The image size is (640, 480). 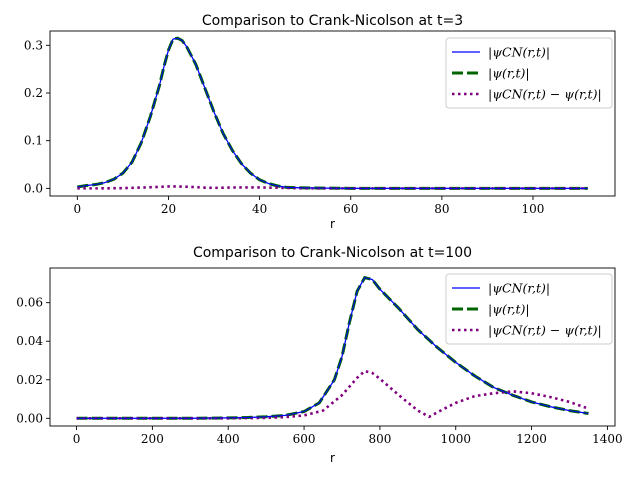 What do you see at coordinates (607, 439) in the screenshot?
I see `x-tick-label: 1400` at bounding box center [607, 439].